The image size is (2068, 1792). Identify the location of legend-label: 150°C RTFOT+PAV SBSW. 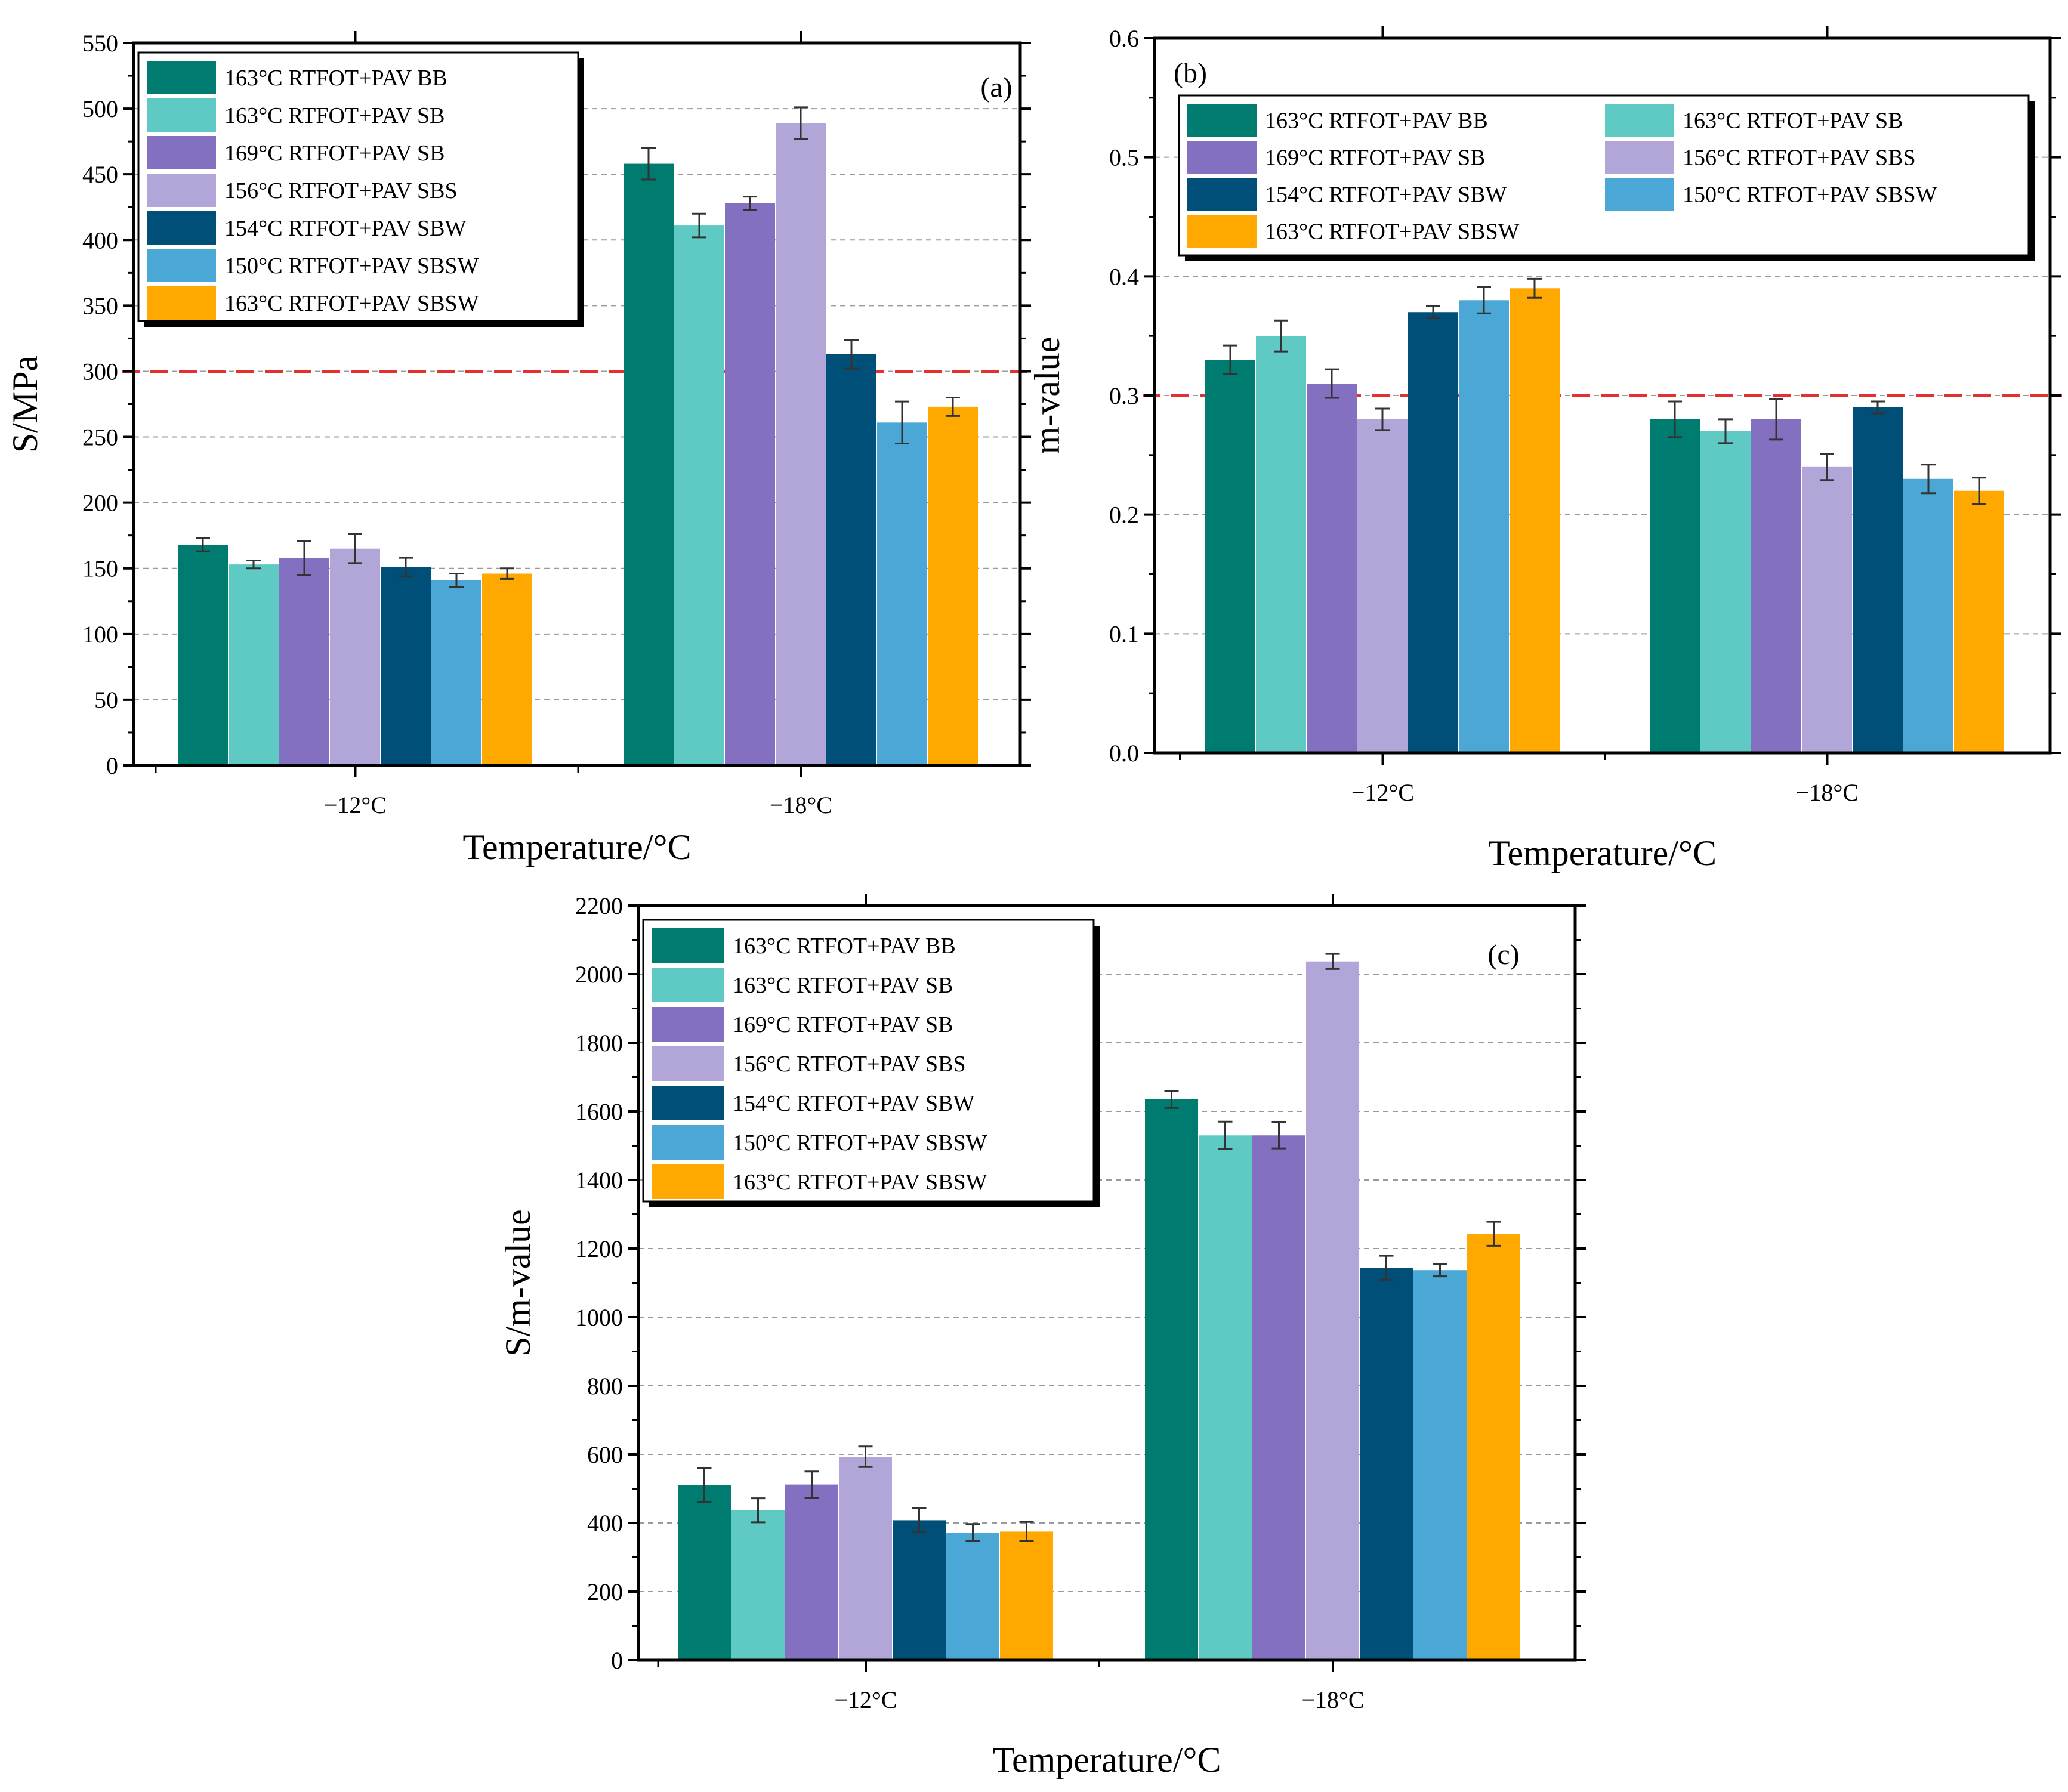
(351, 266).